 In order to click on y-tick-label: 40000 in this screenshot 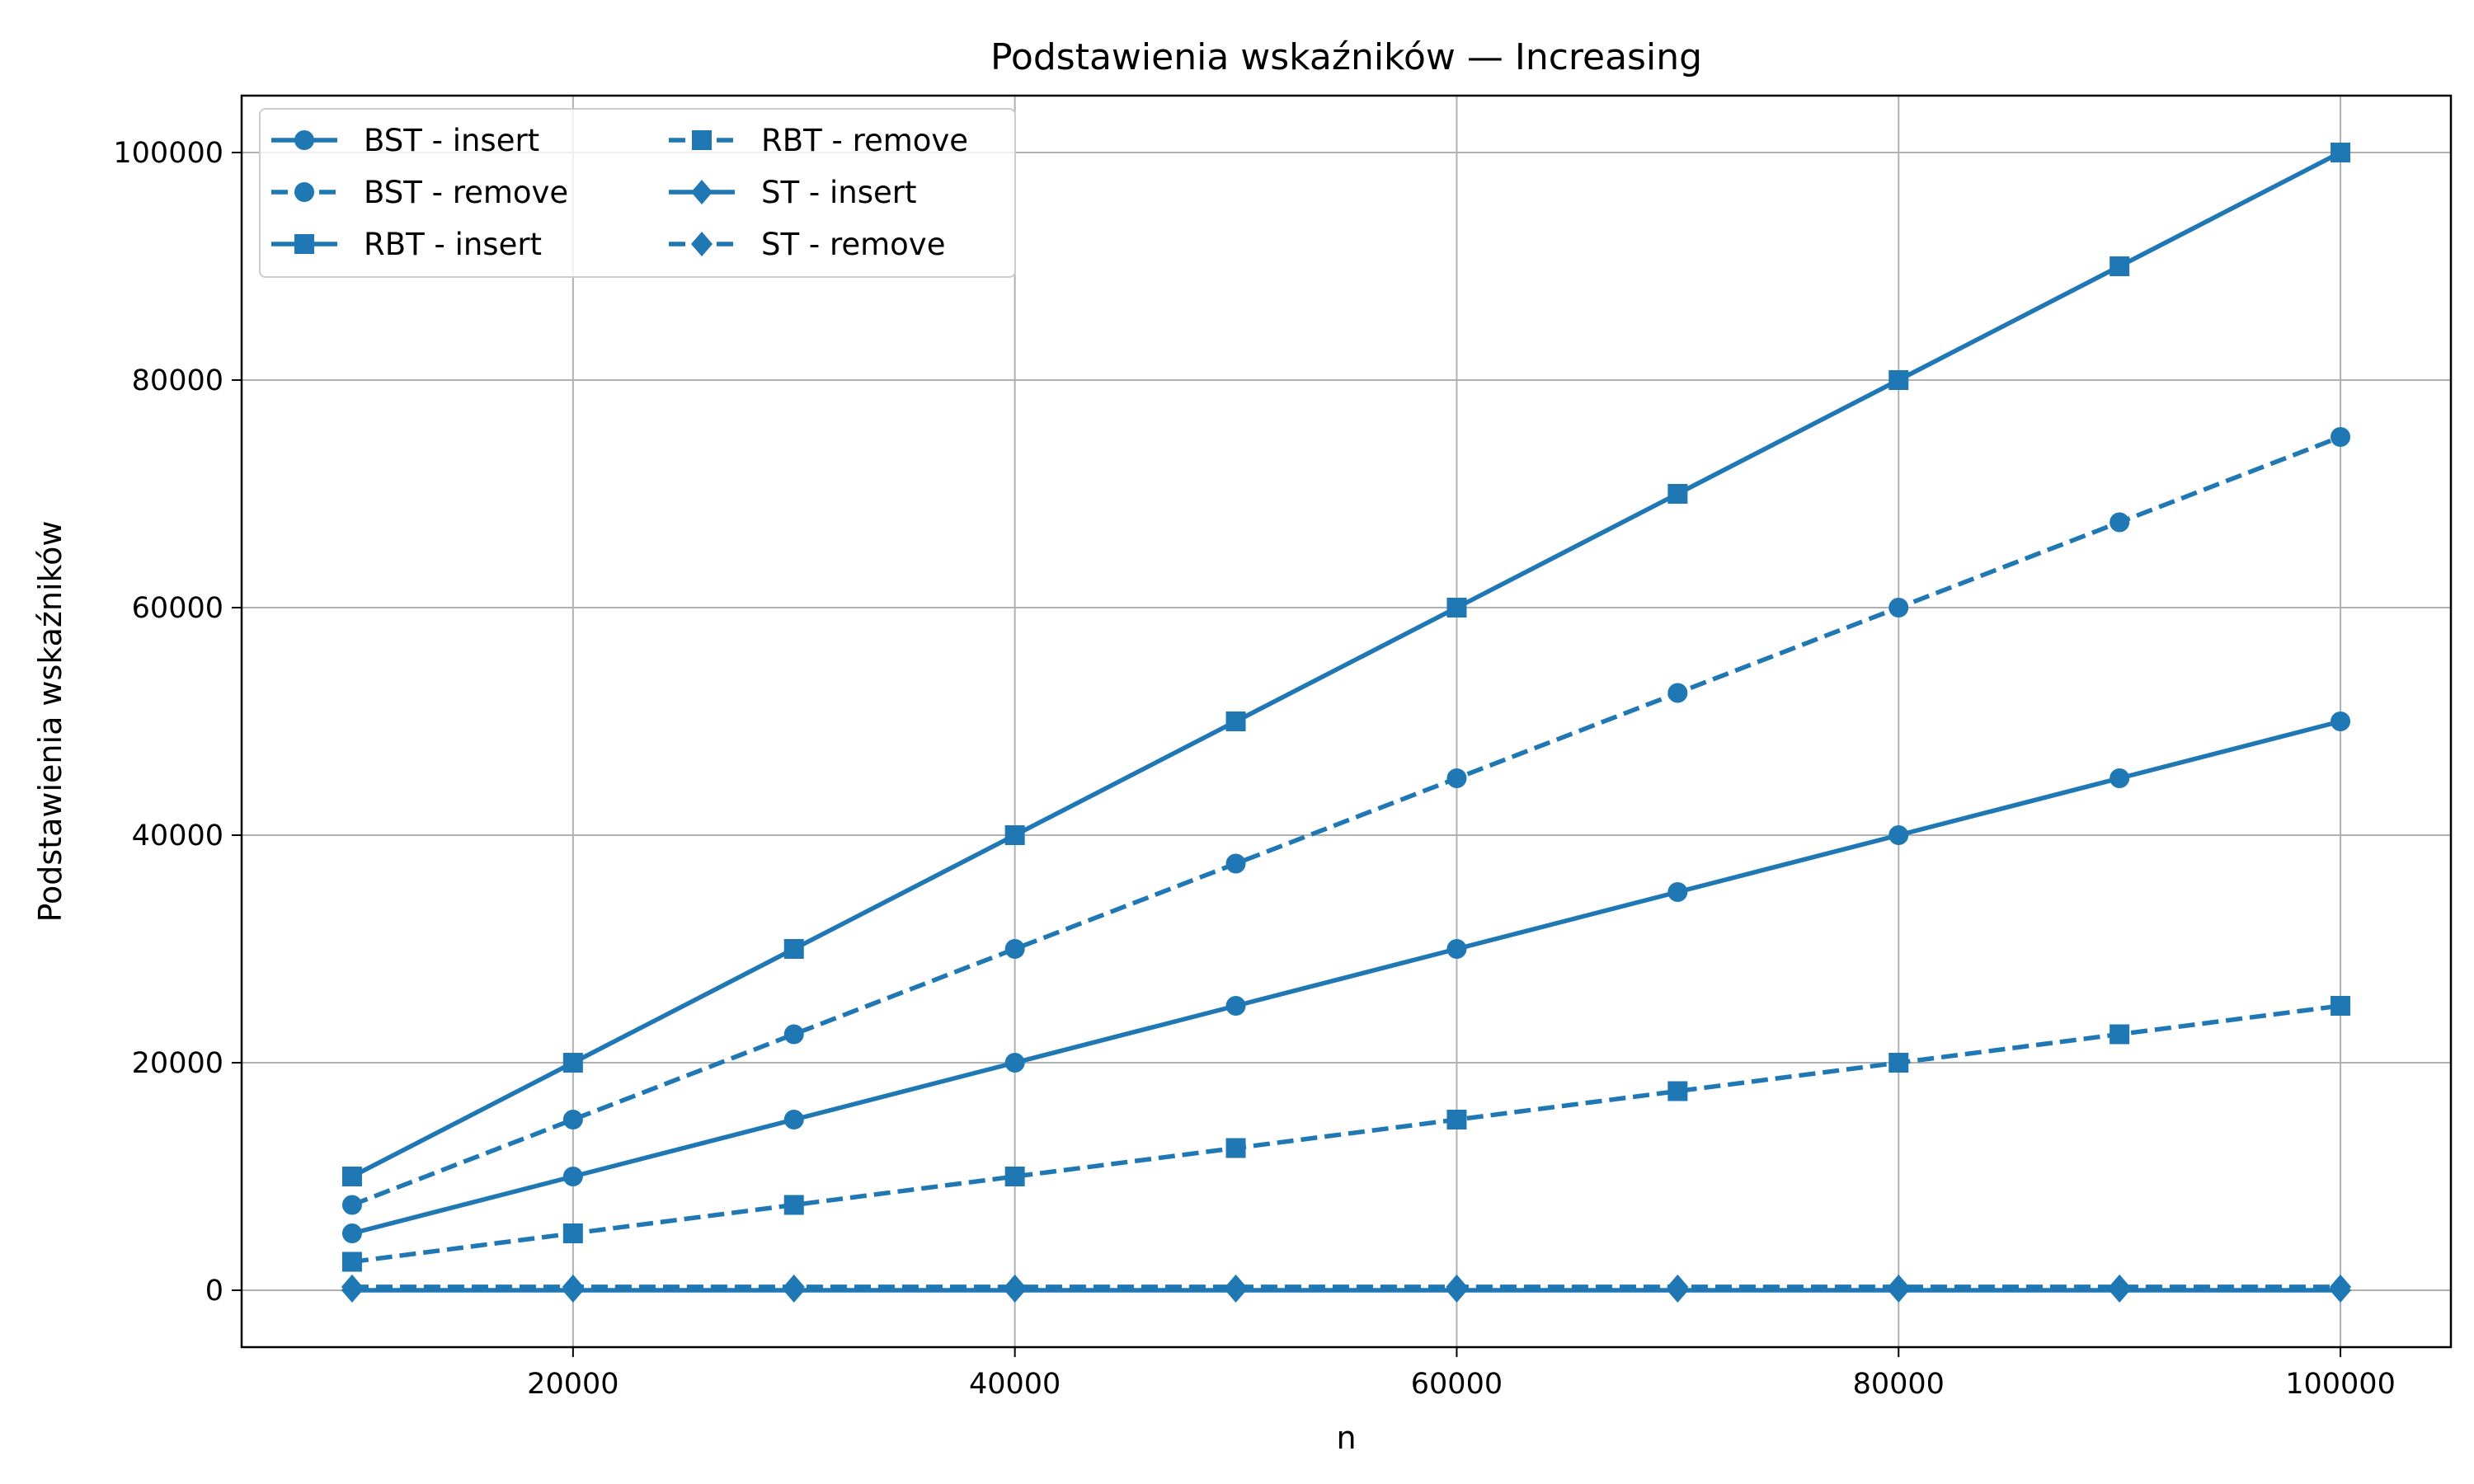, I will do `click(177, 835)`.